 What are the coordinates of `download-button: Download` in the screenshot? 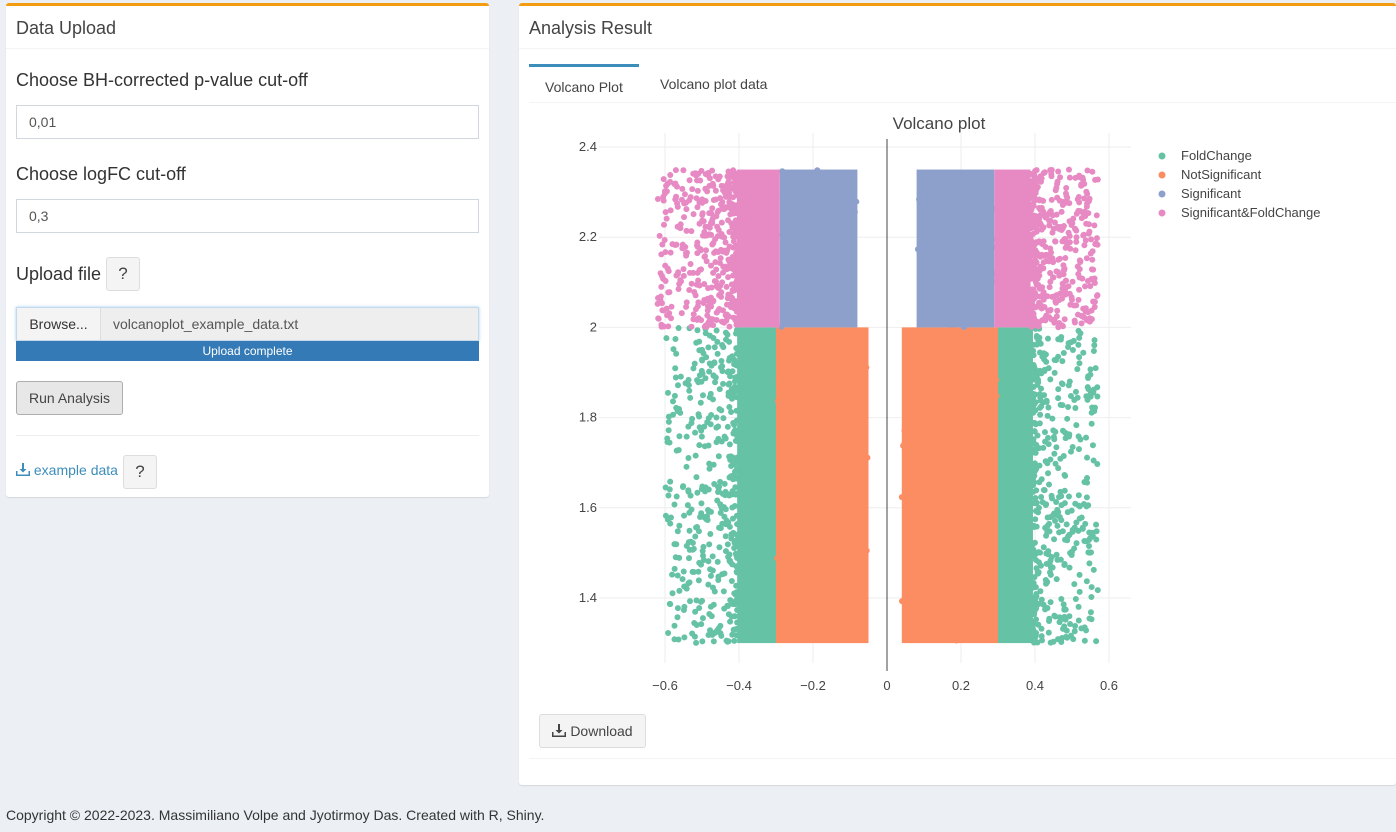 It's located at (592, 731).